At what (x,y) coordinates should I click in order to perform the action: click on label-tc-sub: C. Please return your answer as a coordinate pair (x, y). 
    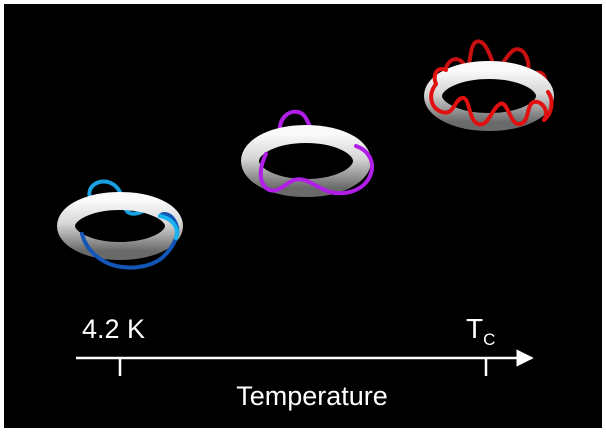
    Looking at the image, I should click on (489, 339).